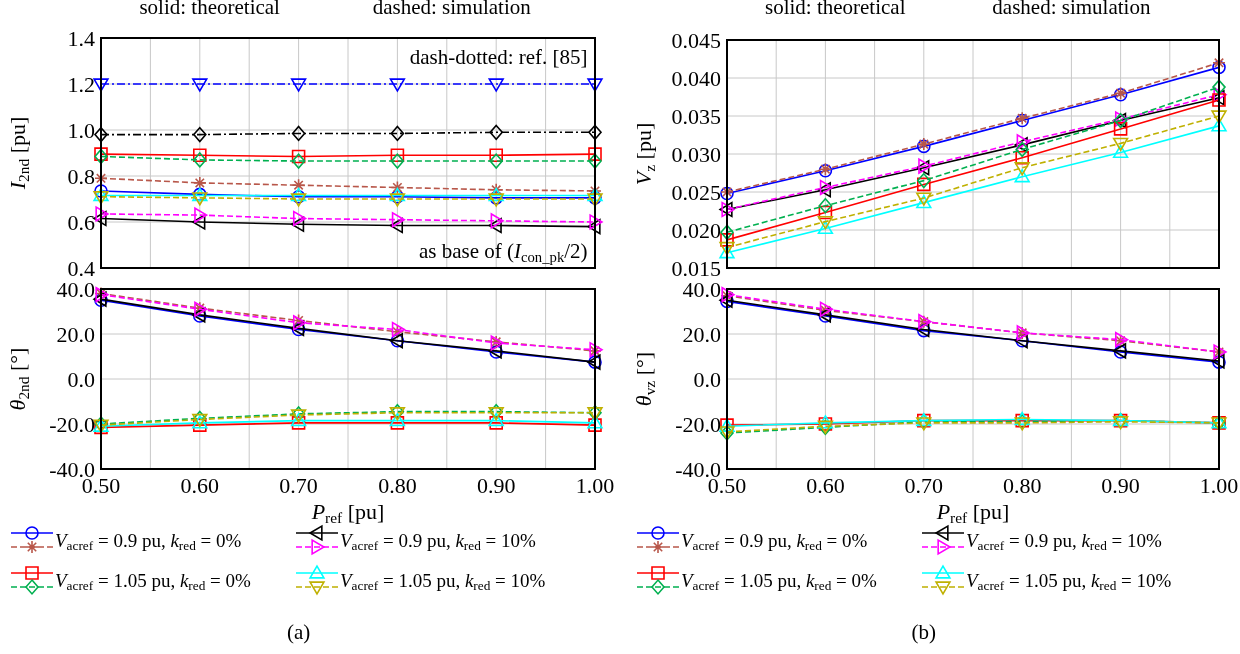  I want to click on y-tick-label: 1.0, so click(81, 130).